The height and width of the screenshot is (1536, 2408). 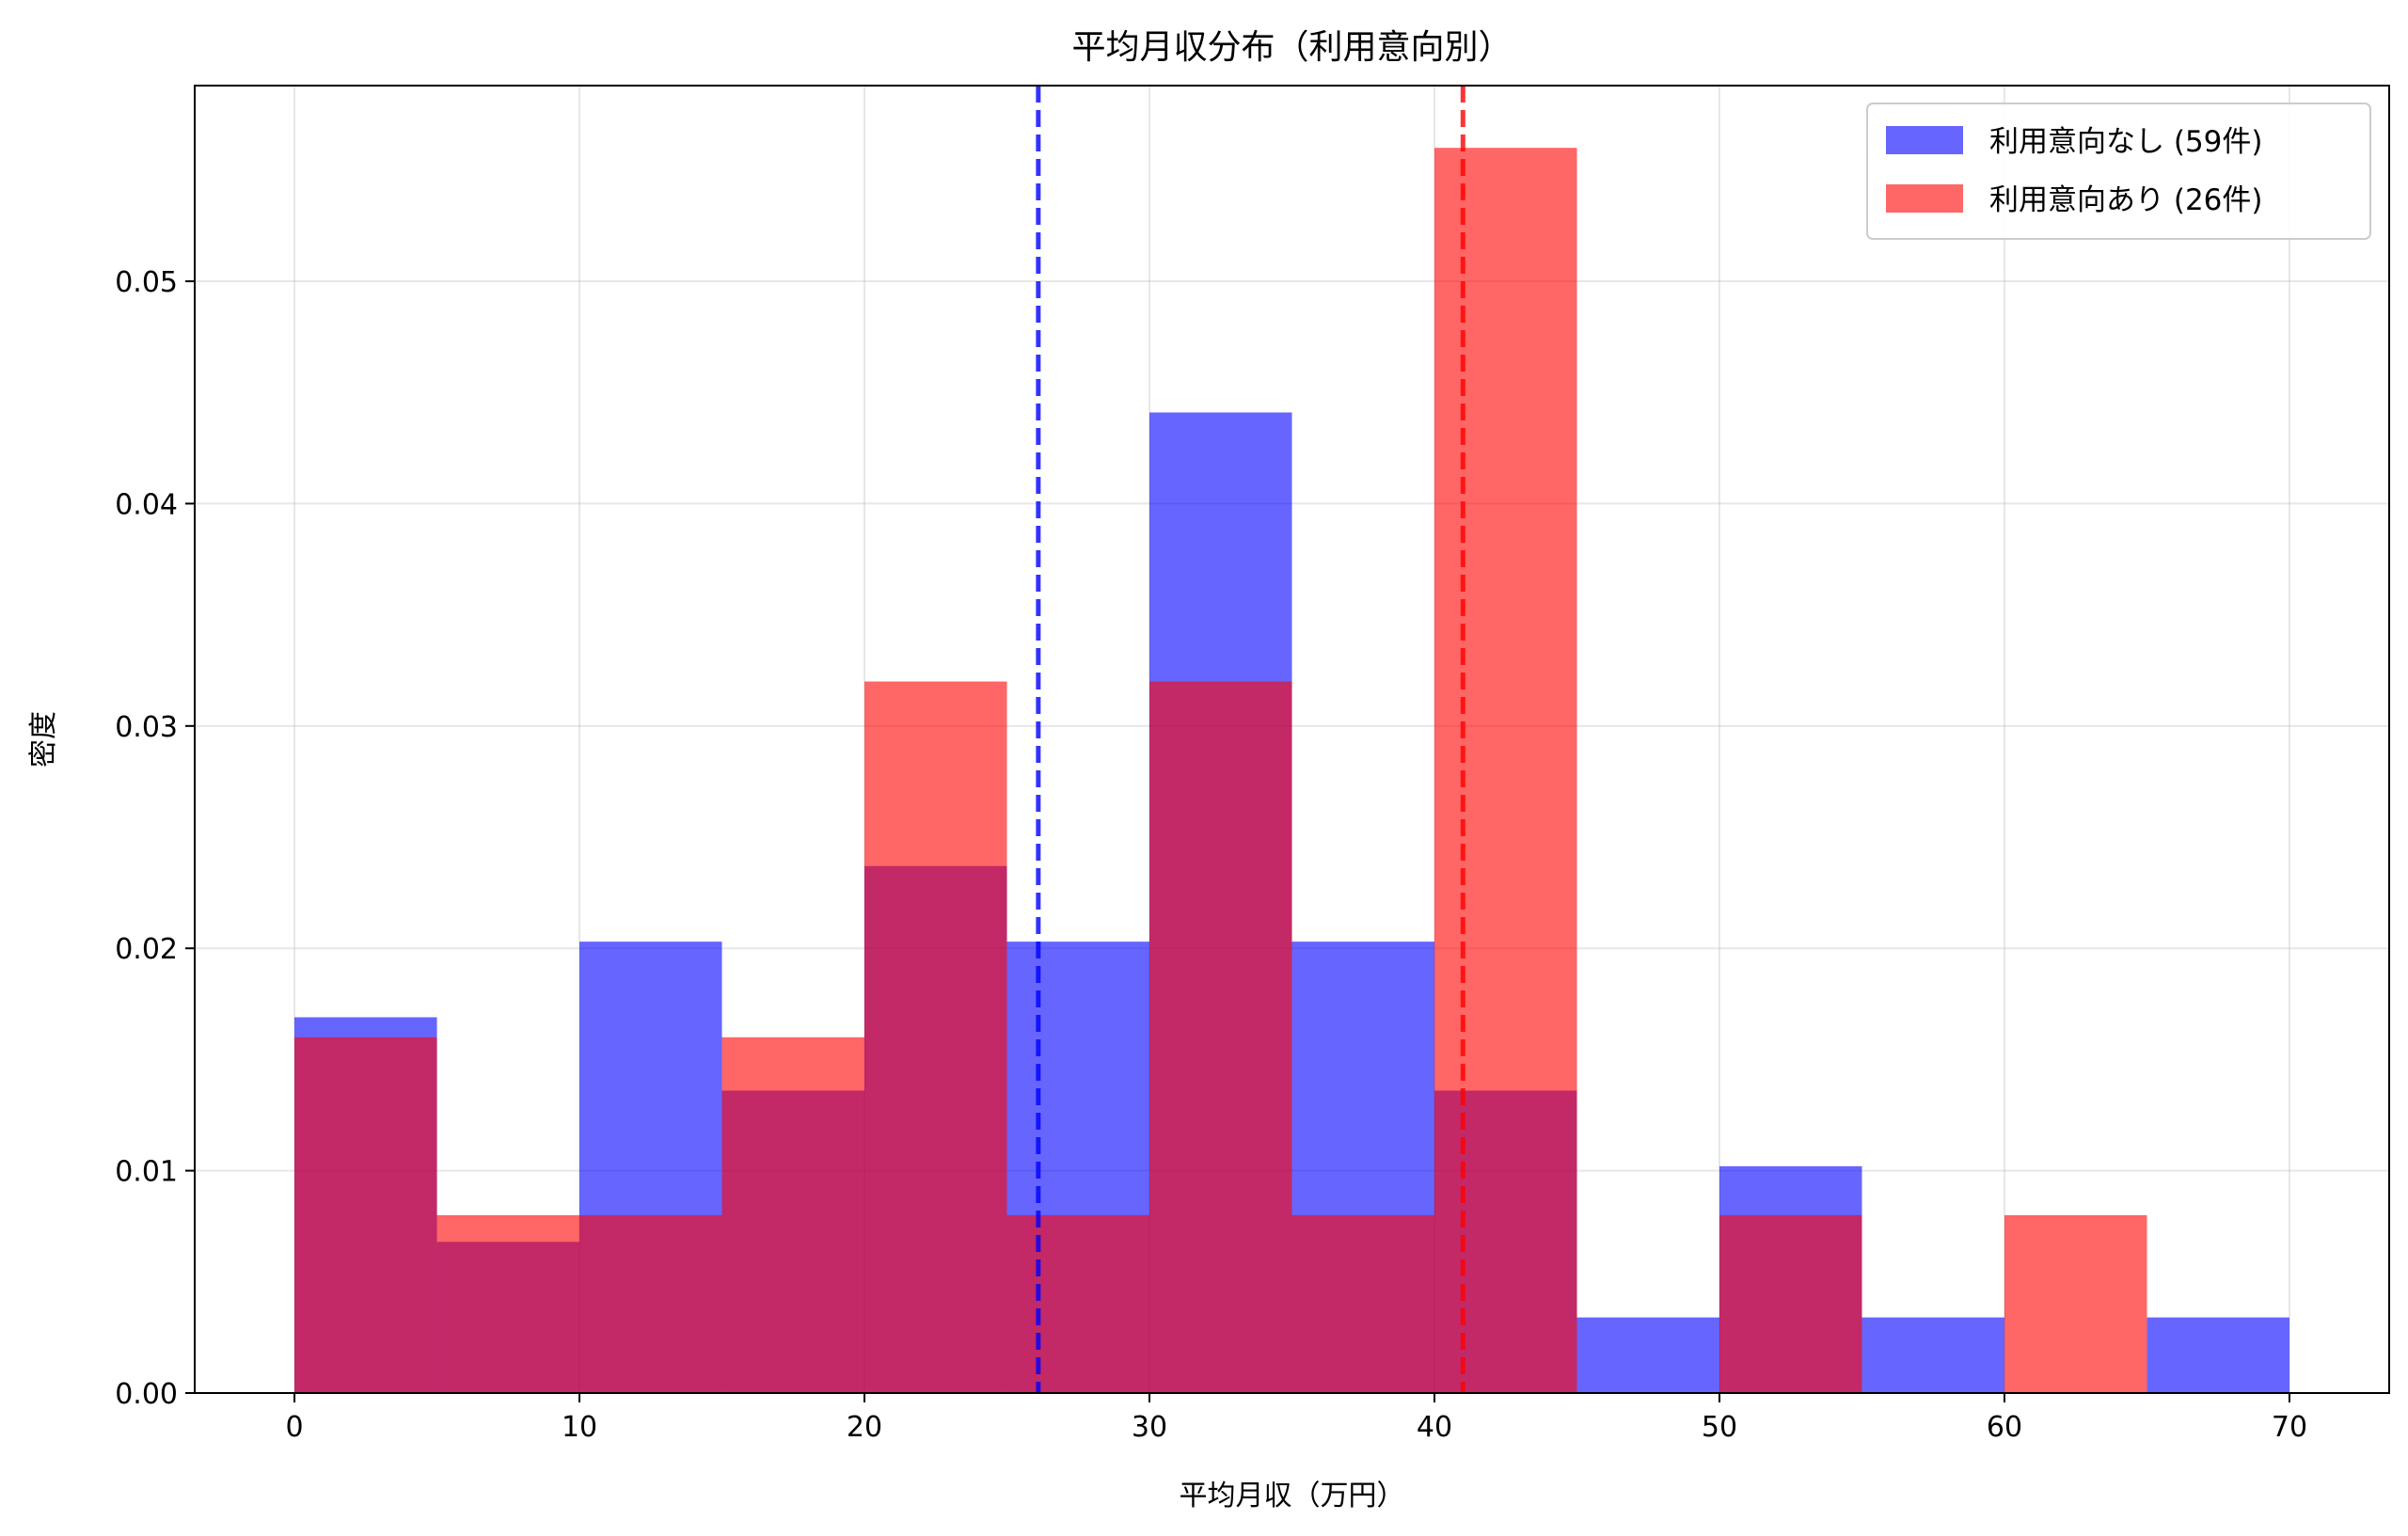 I want to click on x-tick-label: 0, so click(x=294, y=1427).